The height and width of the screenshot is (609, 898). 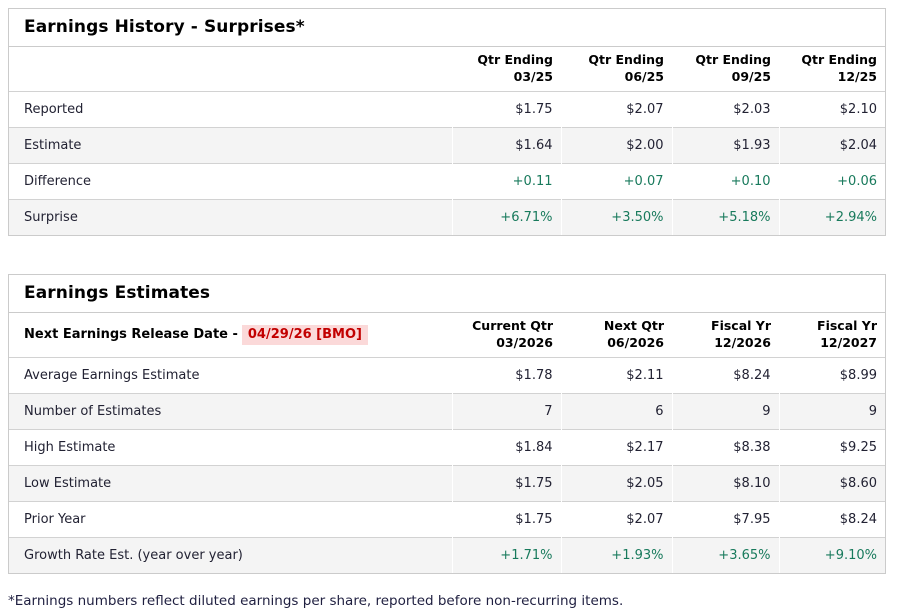 What do you see at coordinates (506, 375) in the screenshot?
I see `cell-value: $1.78` at bounding box center [506, 375].